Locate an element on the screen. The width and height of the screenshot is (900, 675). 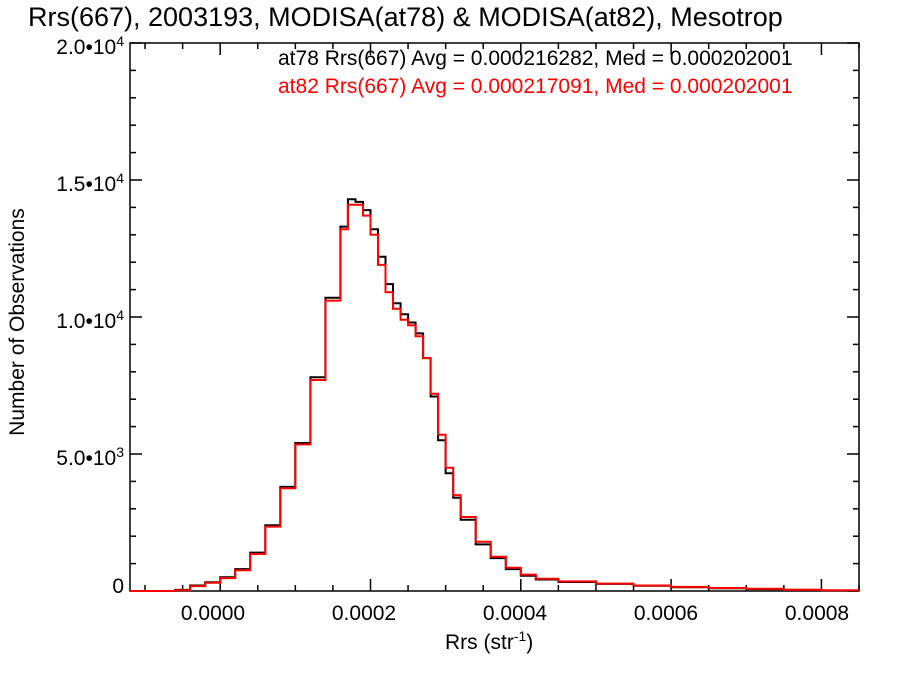
x-axis-label: Rrs (str-1) is located at coordinates (489, 641).